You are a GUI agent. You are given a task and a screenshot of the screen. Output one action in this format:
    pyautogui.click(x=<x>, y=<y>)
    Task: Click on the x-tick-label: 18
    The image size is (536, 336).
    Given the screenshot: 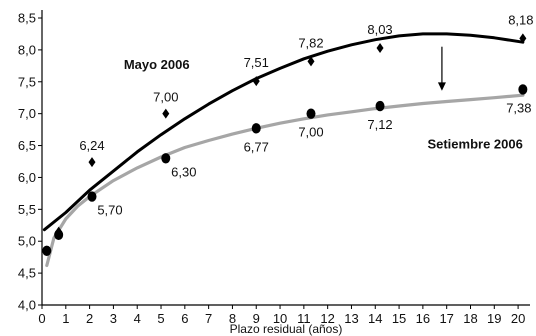 What is the action you would take?
    pyautogui.click(x=470, y=318)
    